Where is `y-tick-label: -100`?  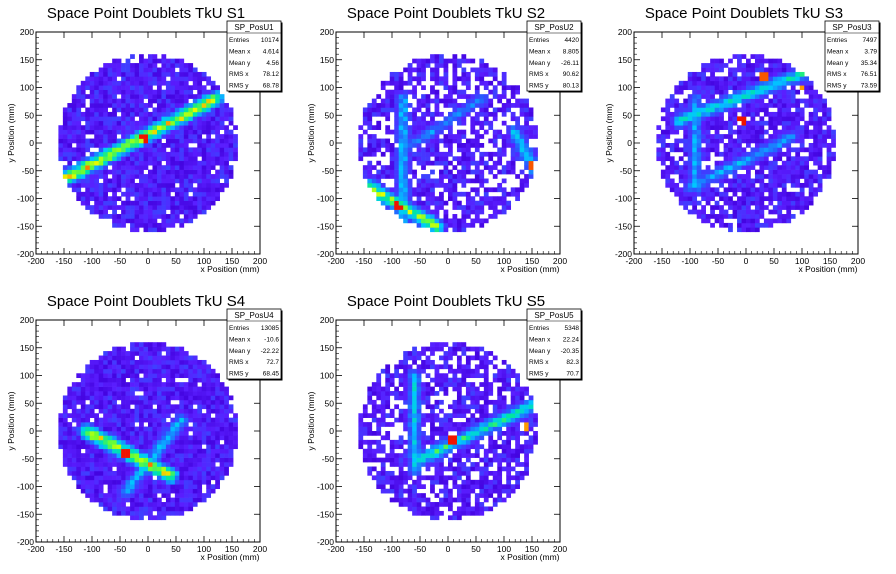
y-tick-label: -100 is located at coordinates (325, 199).